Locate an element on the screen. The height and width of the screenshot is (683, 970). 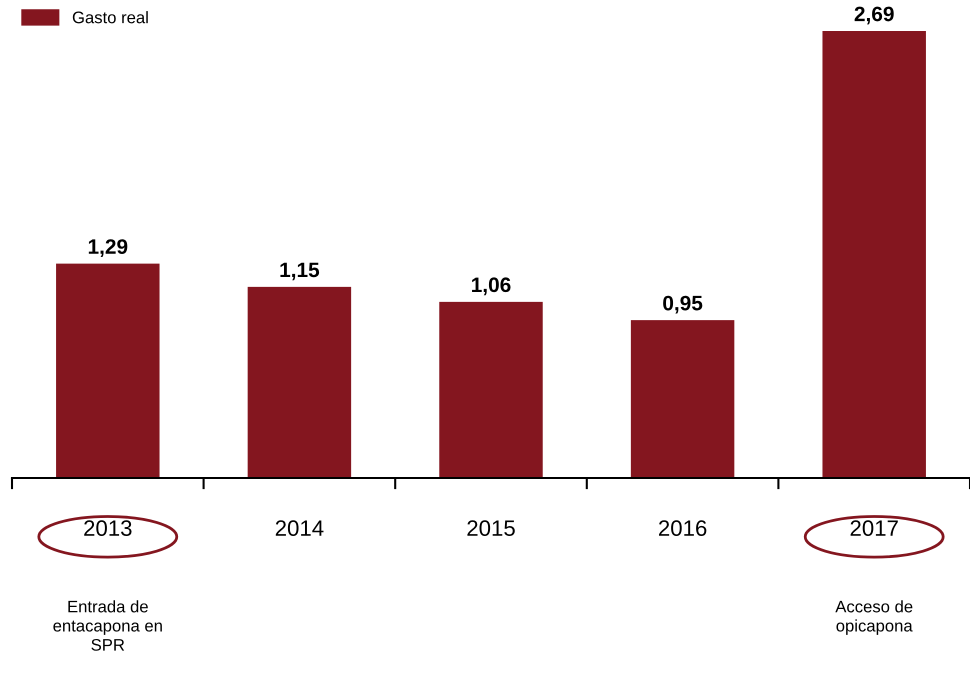
legend-label: Gasto real is located at coordinates (110, 17).